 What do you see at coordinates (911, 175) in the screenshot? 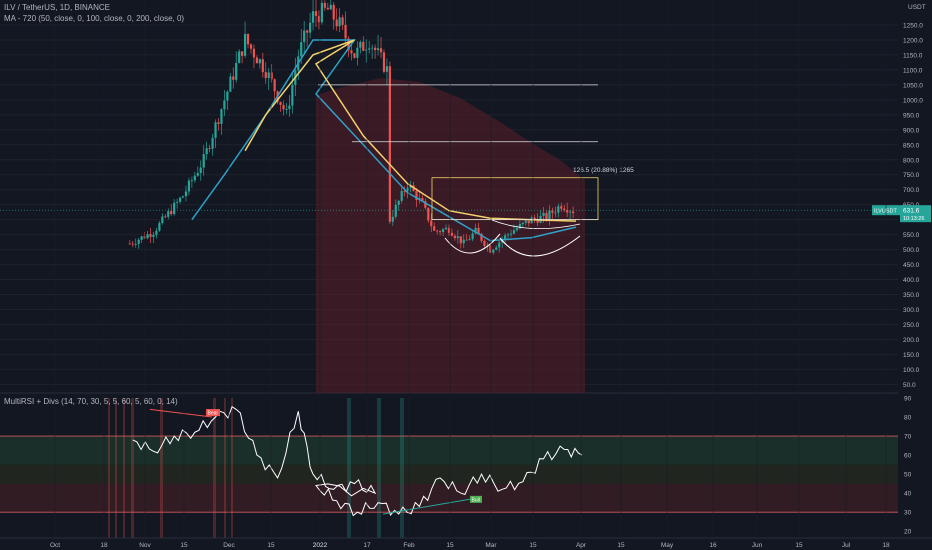
I see `price-tick-label: 750.0` at bounding box center [911, 175].